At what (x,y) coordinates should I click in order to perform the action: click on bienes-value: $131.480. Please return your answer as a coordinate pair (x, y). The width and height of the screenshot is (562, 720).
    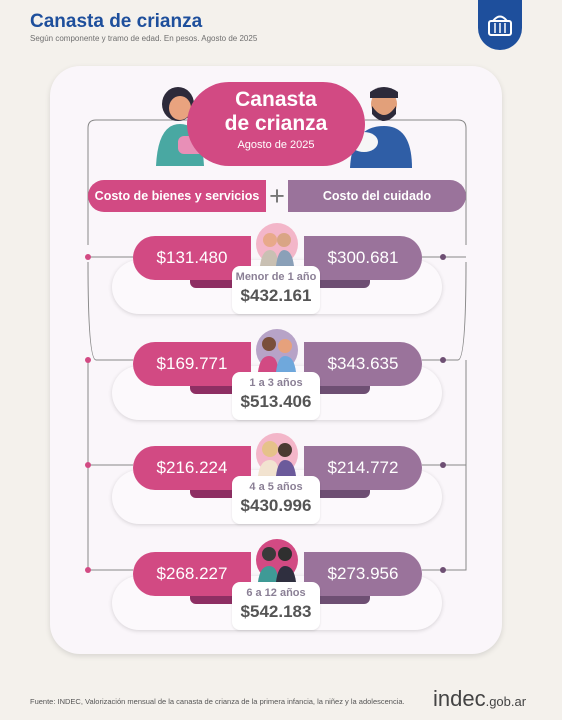
    Looking at the image, I should click on (192, 258).